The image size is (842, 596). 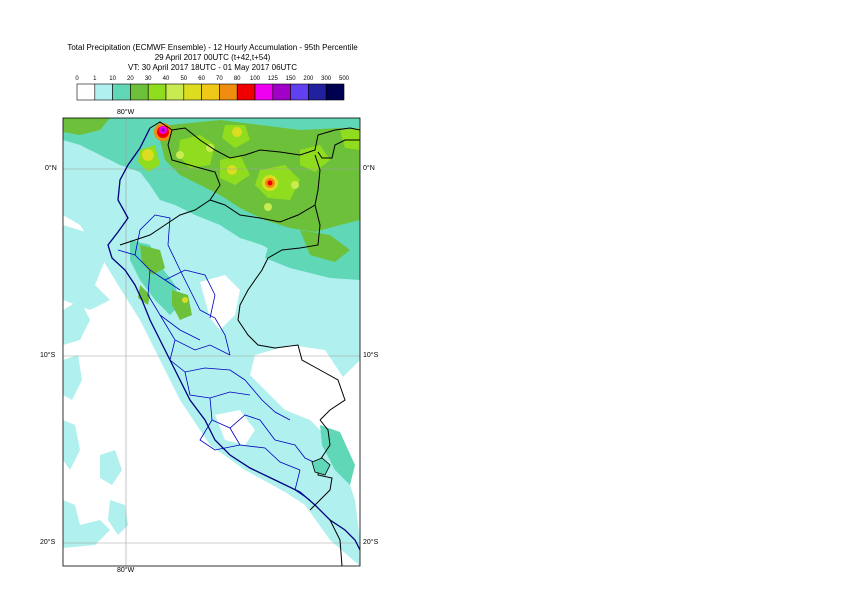 I want to click on legend-tick-13: 200, so click(x=308, y=79).